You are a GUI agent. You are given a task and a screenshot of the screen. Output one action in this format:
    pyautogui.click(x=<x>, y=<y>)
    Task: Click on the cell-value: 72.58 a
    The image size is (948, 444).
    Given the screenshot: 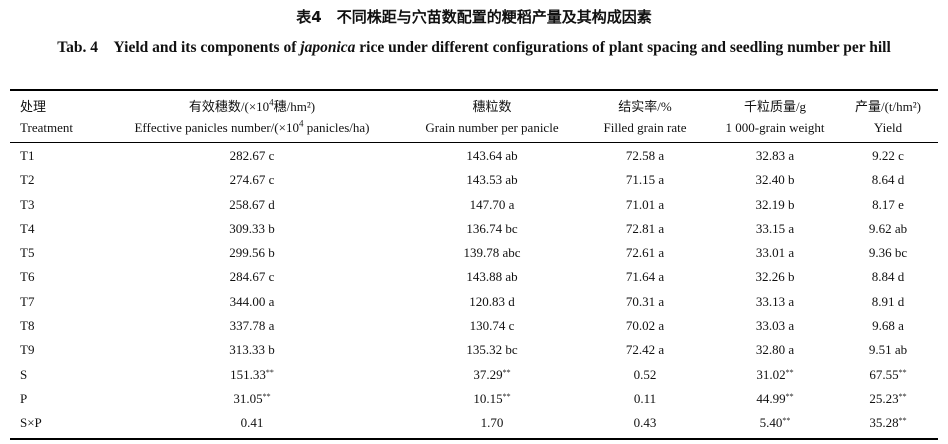 What is the action you would take?
    pyautogui.click(x=645, y=155)
    